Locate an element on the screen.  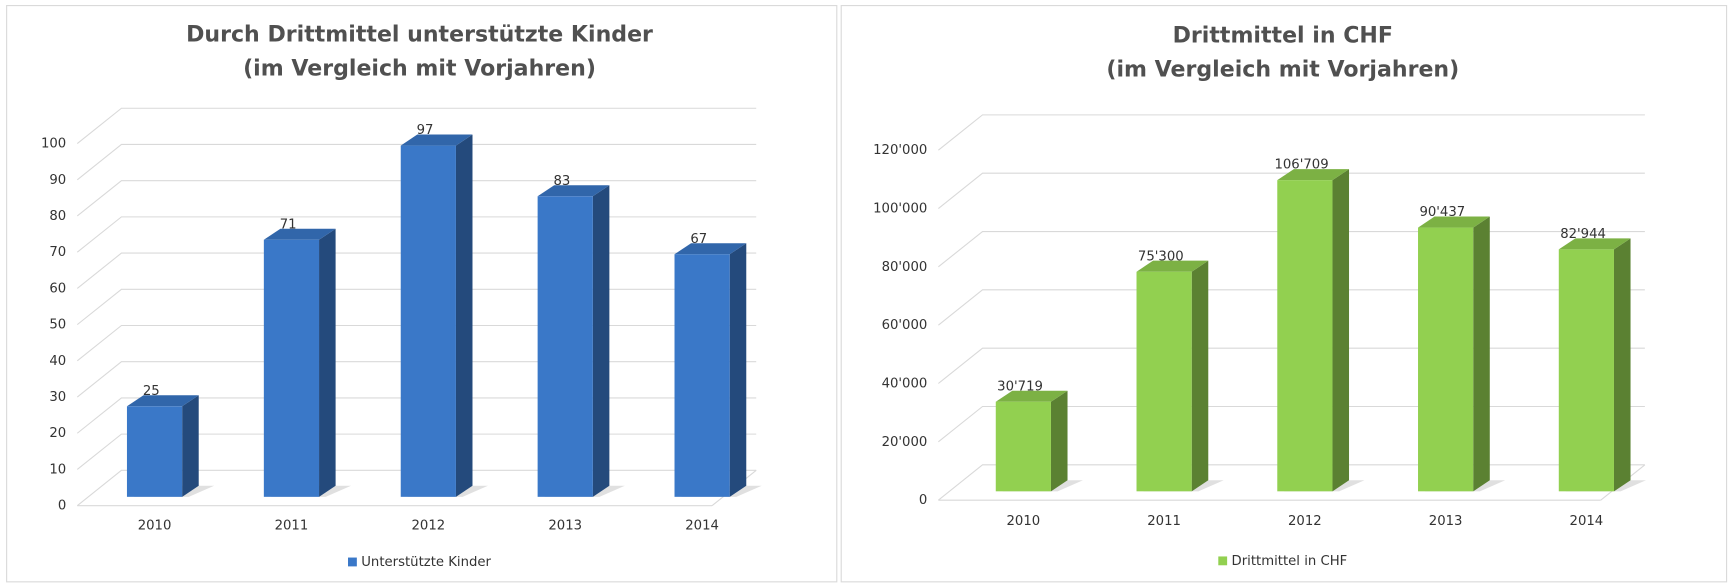
y-tick-label: 90 is located at coordinates (57, 180).